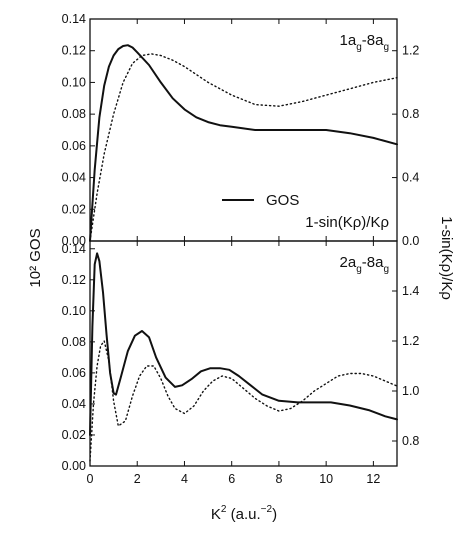  I want to click on bottom-right-y-tick-label: 1.2, so click(410, 341).